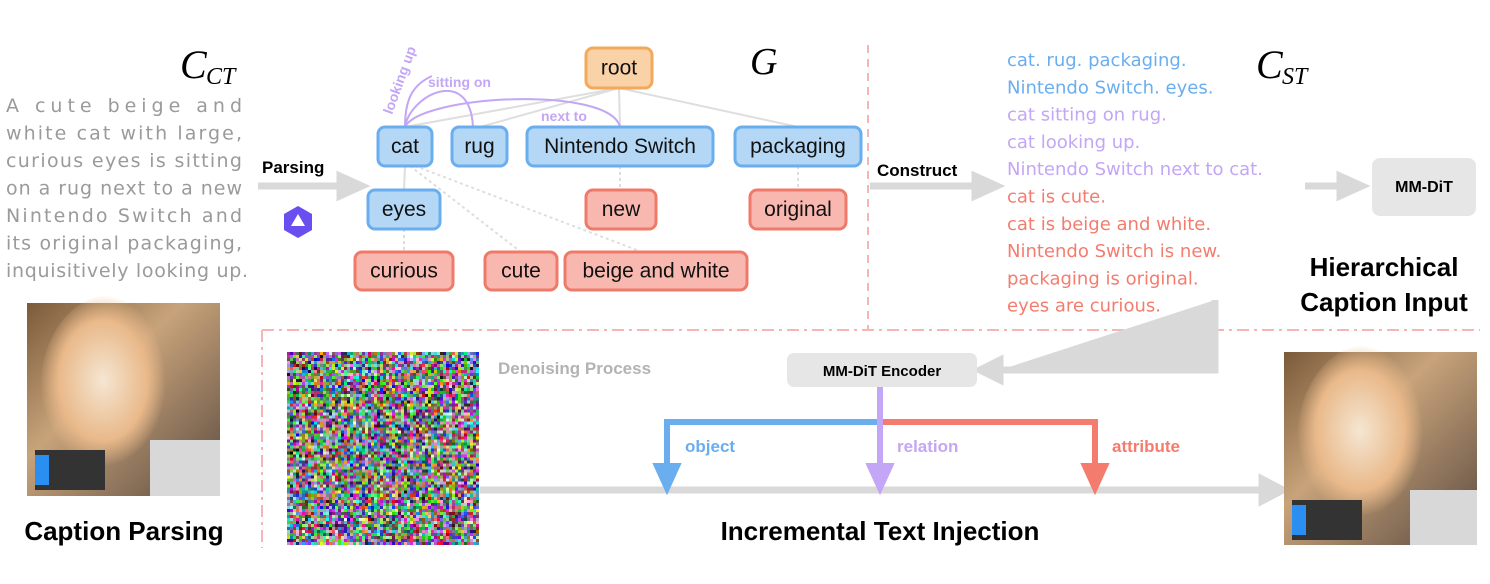 This screenshot has height=584, width=1490. What do you see at coordinates (564, 116) in the screenshot?
I see `relation-label-next-to: next to` at bounding box center [564, 116].